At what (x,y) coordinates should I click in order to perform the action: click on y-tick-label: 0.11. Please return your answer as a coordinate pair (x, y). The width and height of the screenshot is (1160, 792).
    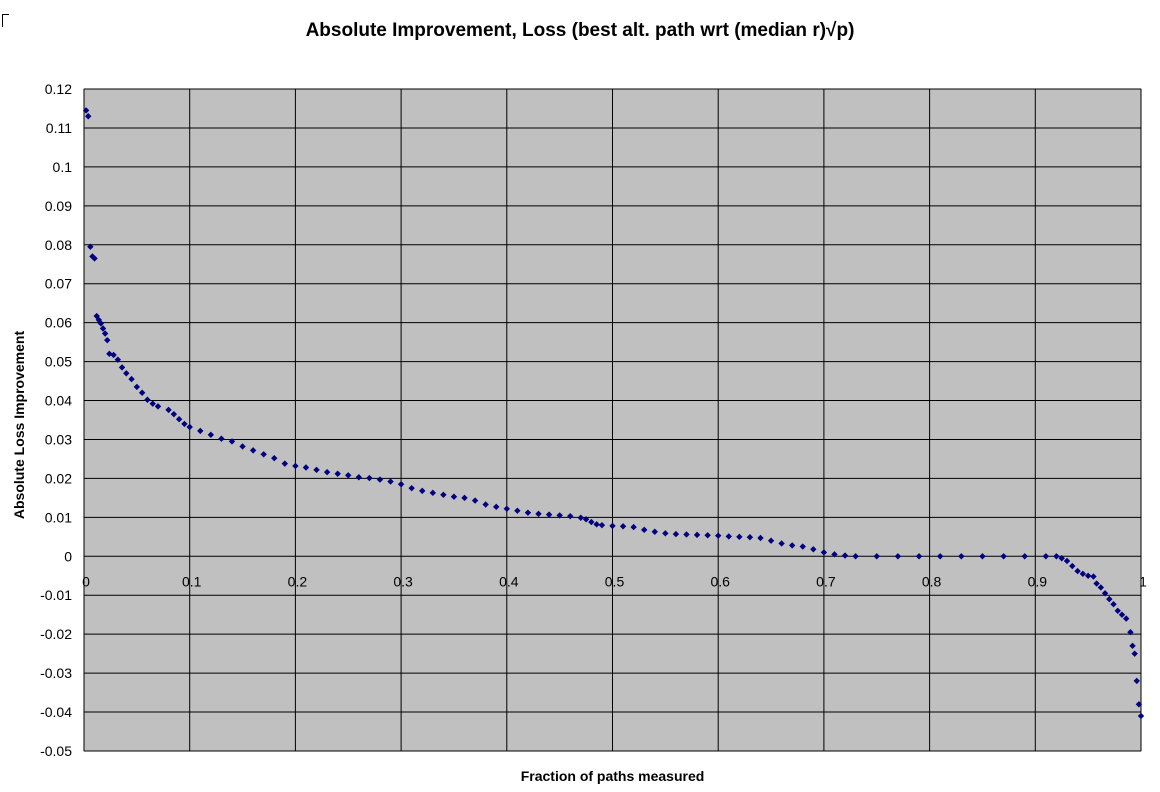
    Looking at the image, I should click on (59, 128).